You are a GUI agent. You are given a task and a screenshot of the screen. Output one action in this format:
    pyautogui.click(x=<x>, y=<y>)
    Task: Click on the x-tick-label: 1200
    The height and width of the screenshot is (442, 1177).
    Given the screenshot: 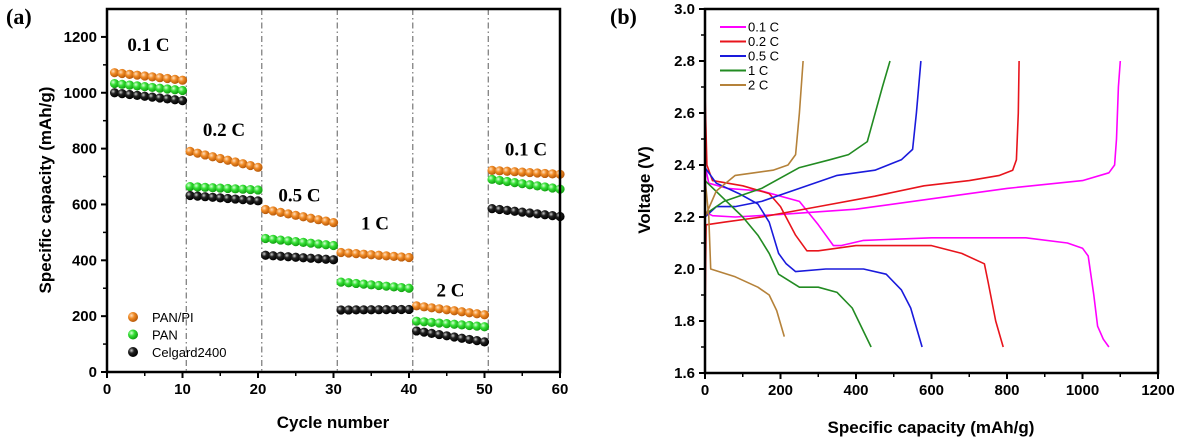 What is the action you would take?
    pyautogui.click(x=1157, y=390)
    